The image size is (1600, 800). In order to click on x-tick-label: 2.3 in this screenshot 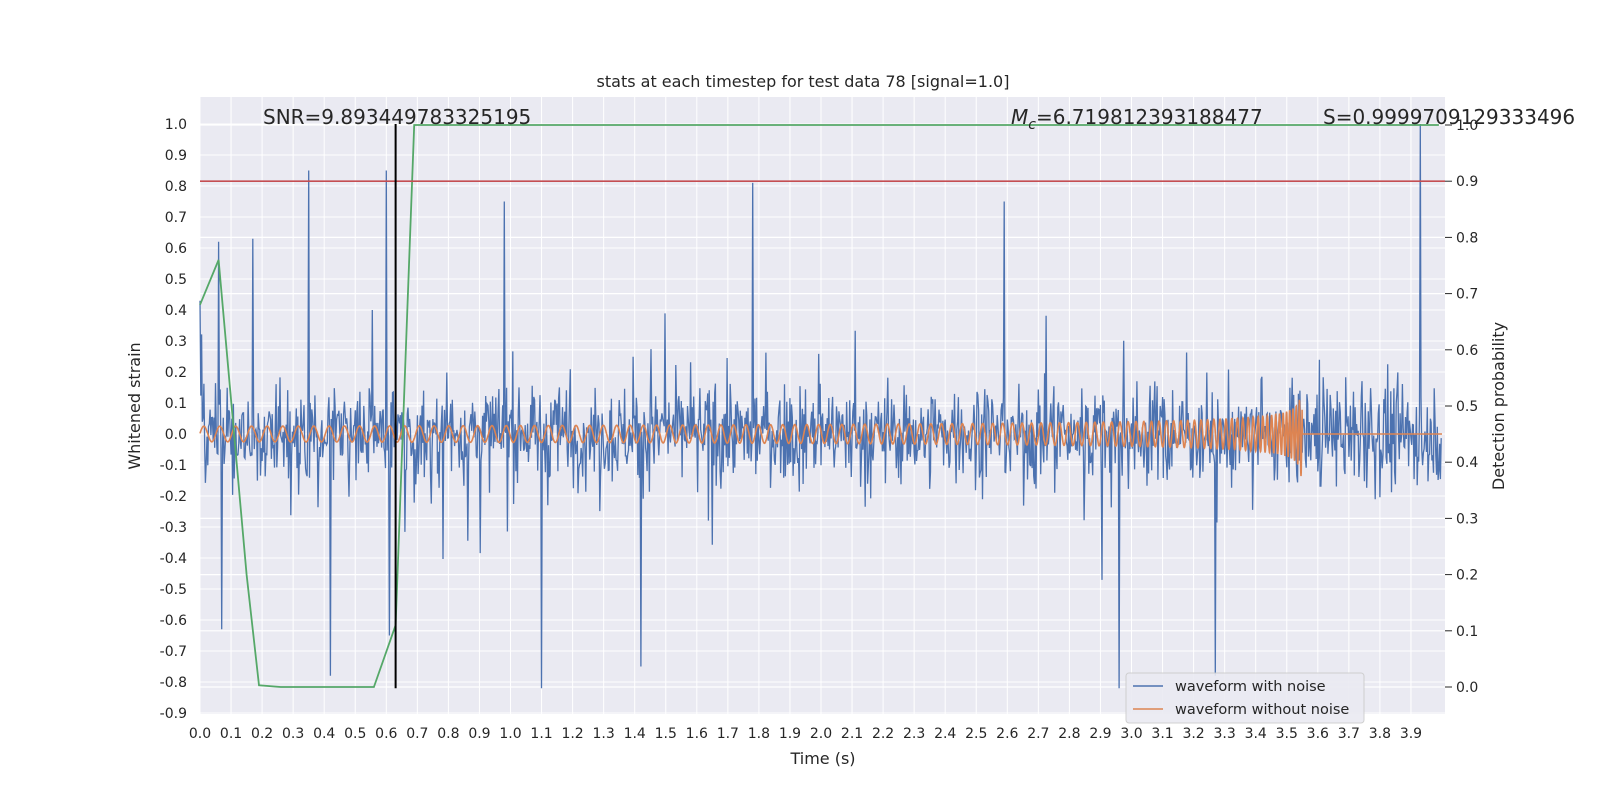, I will do `click(914, 734)`.